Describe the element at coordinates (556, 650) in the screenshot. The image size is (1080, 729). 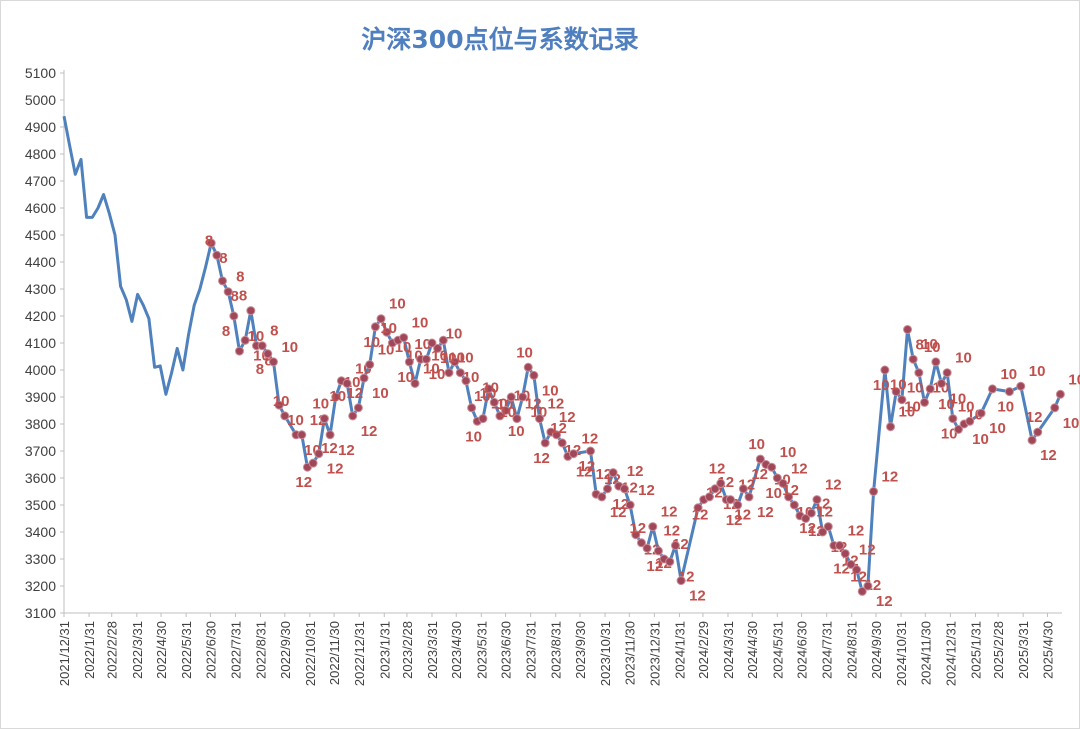
I see `x-tick-label: 2023/8/31` at that location.